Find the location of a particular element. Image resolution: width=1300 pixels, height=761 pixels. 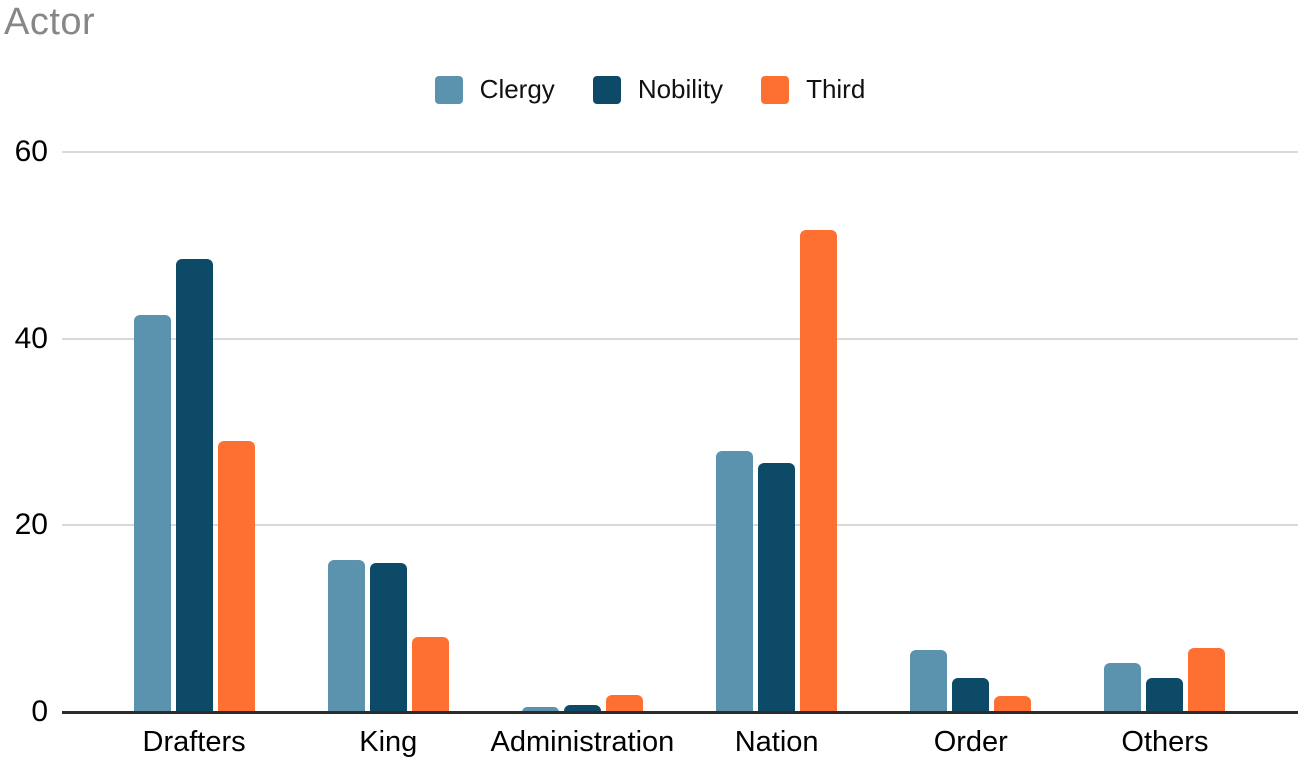

x-axis-label-order: Order is located at coordinates (970, 742).